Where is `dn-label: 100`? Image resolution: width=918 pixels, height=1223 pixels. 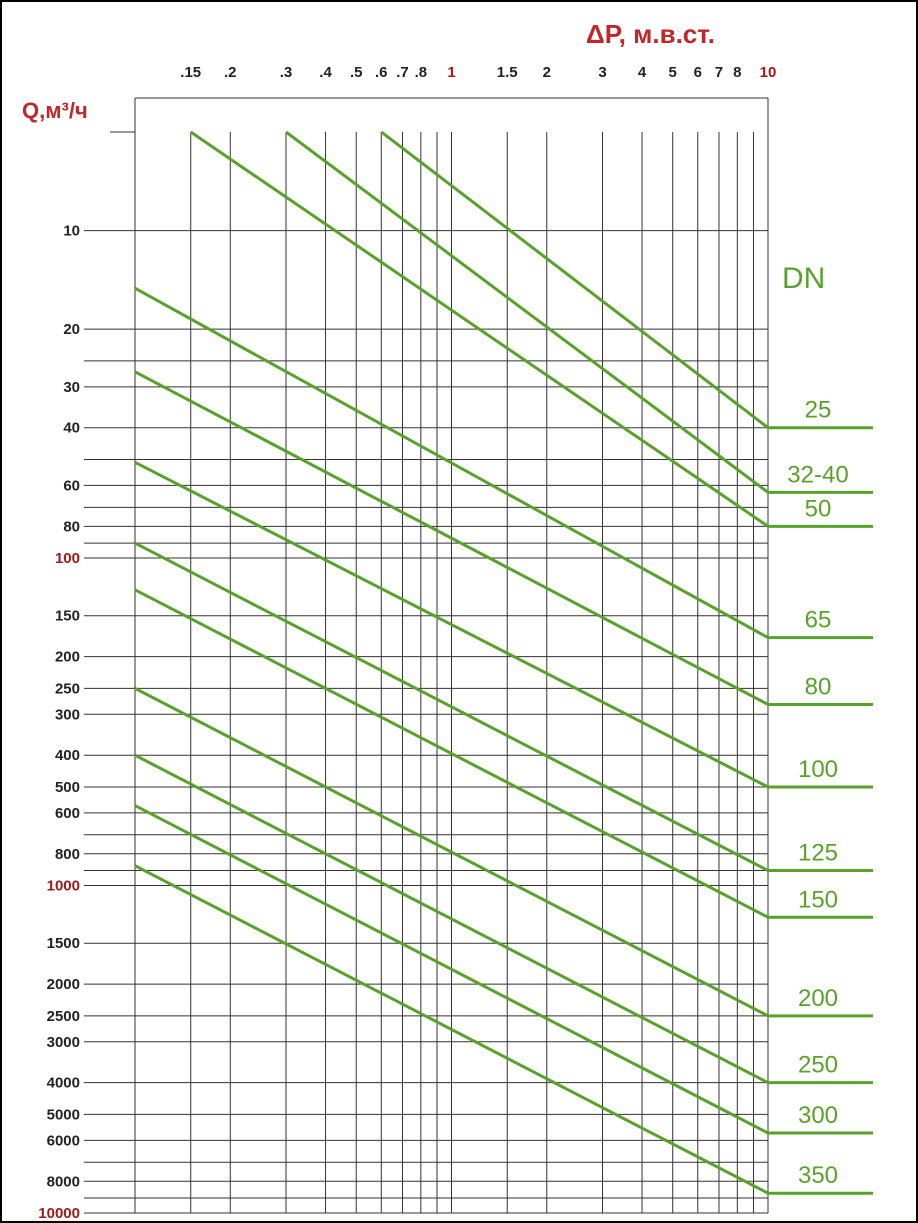
dn-label: 100 is located at coordinates (818, 769).